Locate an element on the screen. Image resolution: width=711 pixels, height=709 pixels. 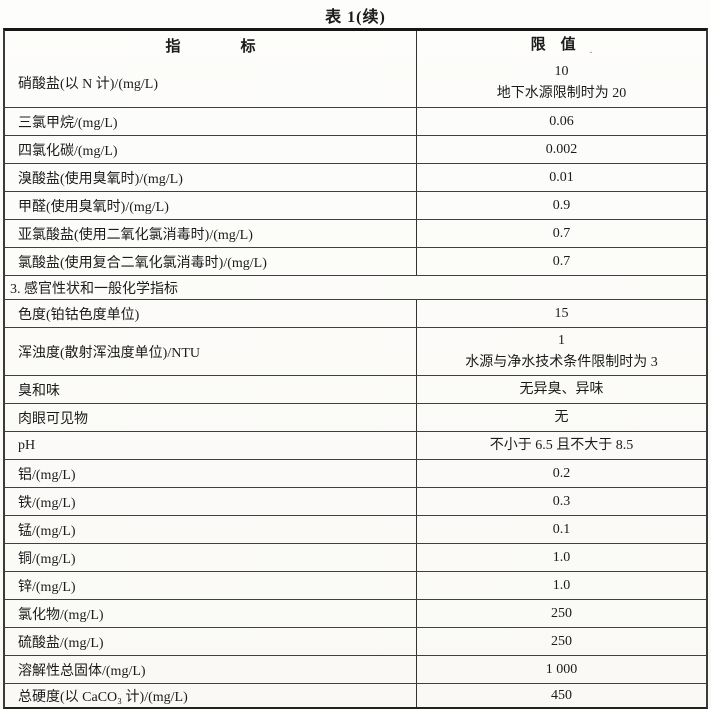
indicator-cell: 溴酸盐(使用臭氧时)/(mg/L) is located at coordinates (211, 177).